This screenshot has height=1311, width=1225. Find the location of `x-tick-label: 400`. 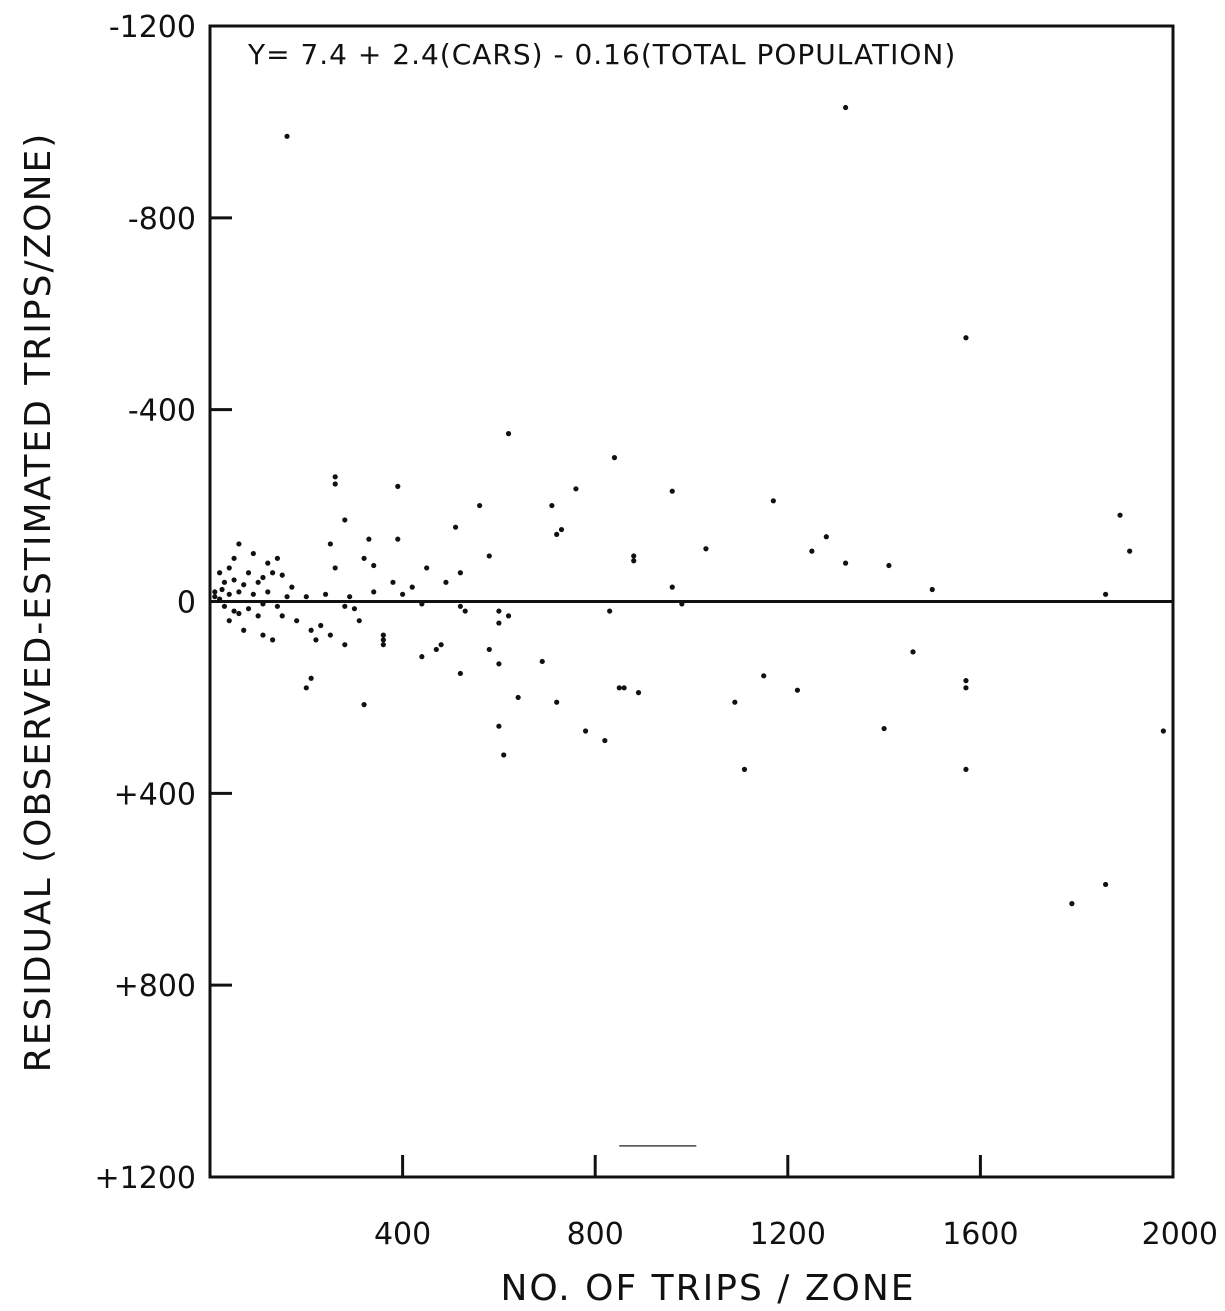

x-tick-label: 400 is located at coordinates (402, 1234).